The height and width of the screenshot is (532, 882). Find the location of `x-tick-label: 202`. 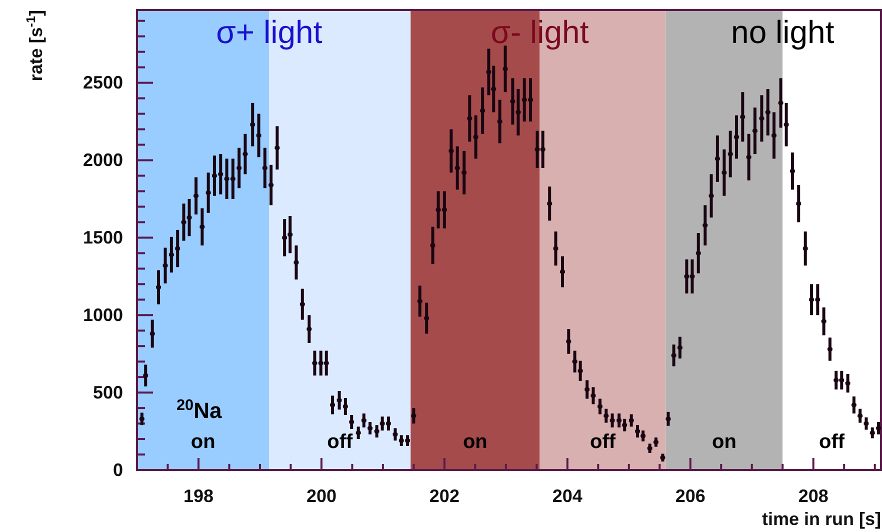

x-tick-label: 202 is located at coordinates (444, 496).